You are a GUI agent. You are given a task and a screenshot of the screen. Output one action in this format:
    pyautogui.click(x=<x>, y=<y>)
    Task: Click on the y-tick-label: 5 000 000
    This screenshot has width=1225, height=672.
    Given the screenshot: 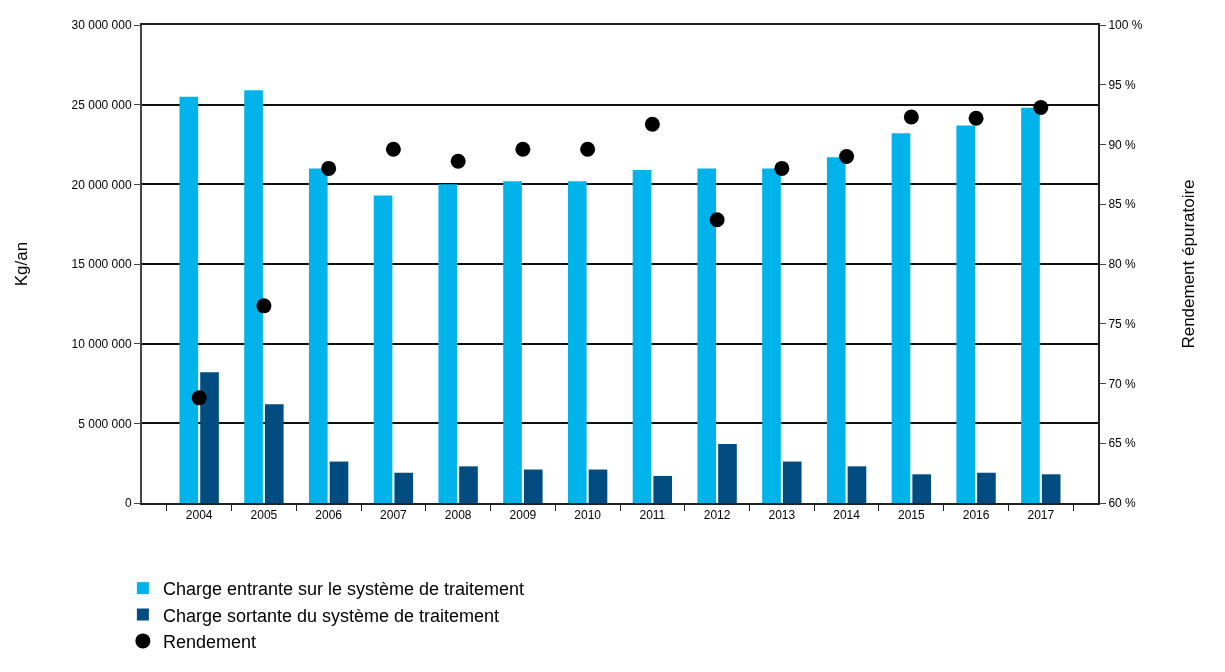 What is the action you would take?
    pyautogui.click(x=105, y=423)
    